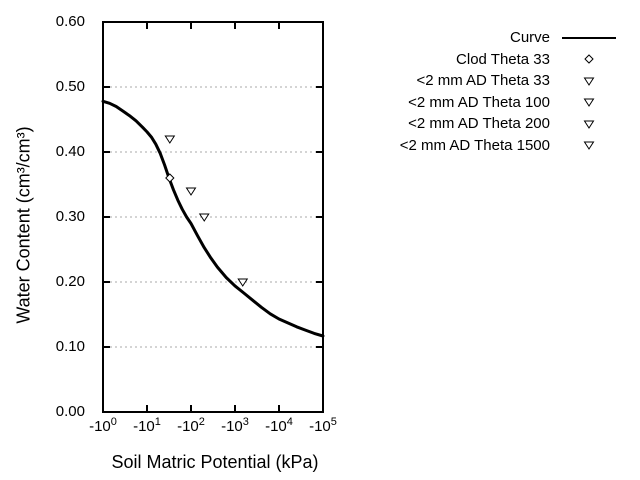 Image resolution: width=640 pixels, height=480 pixels. I want to click on x-tick-label: -103, so click(235, 426).